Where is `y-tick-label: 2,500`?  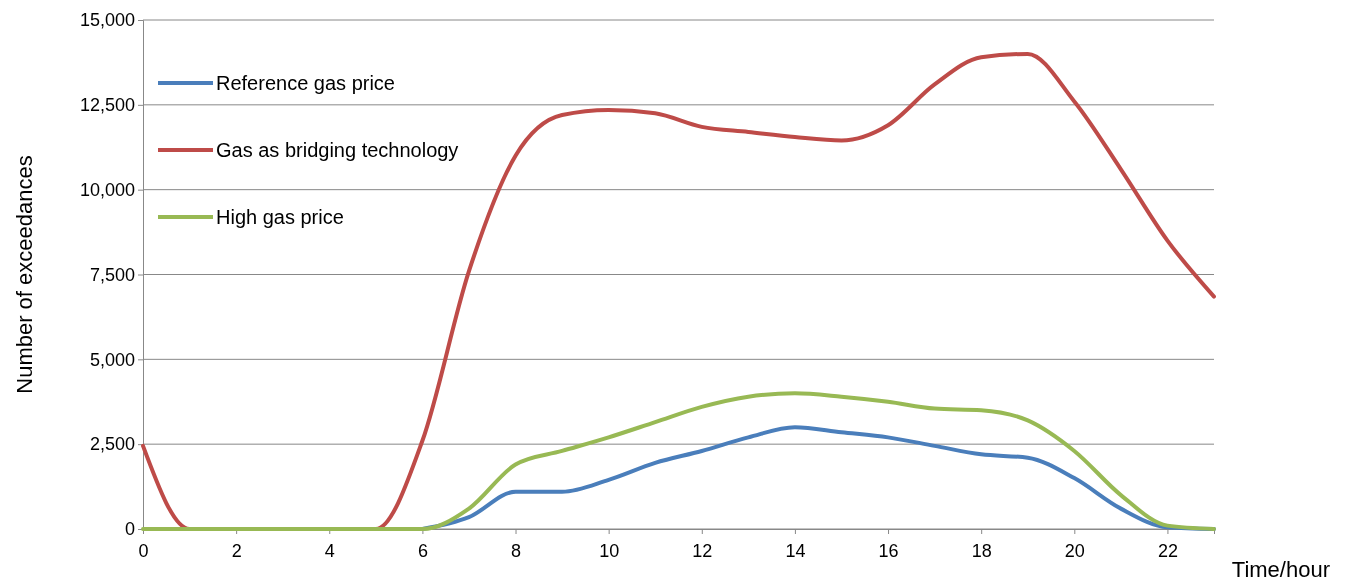
y-tick-label: 2,500 is located at coordinates (112, 444).